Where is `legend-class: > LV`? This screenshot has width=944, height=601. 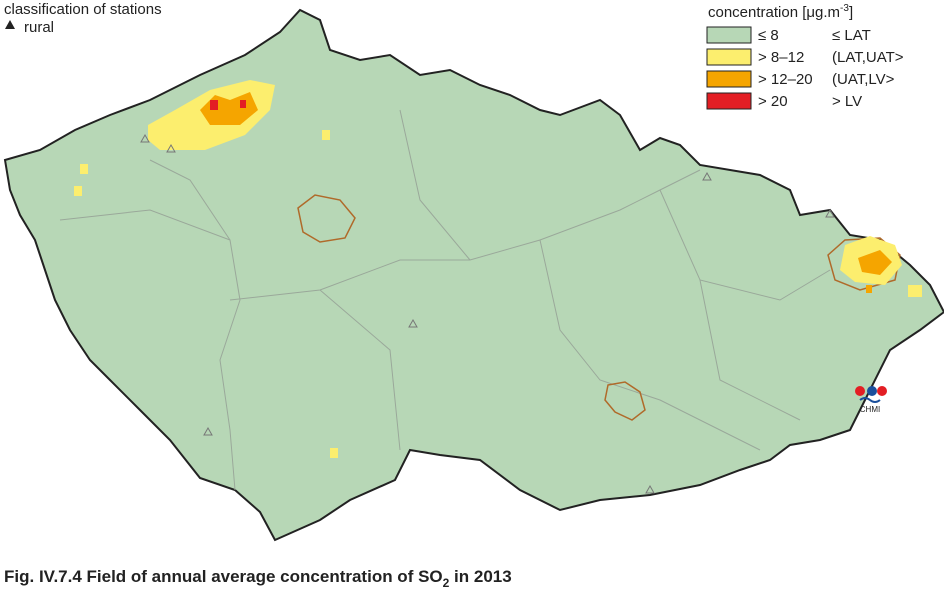
legend-class: > LV is located at coordinates (847, 101).